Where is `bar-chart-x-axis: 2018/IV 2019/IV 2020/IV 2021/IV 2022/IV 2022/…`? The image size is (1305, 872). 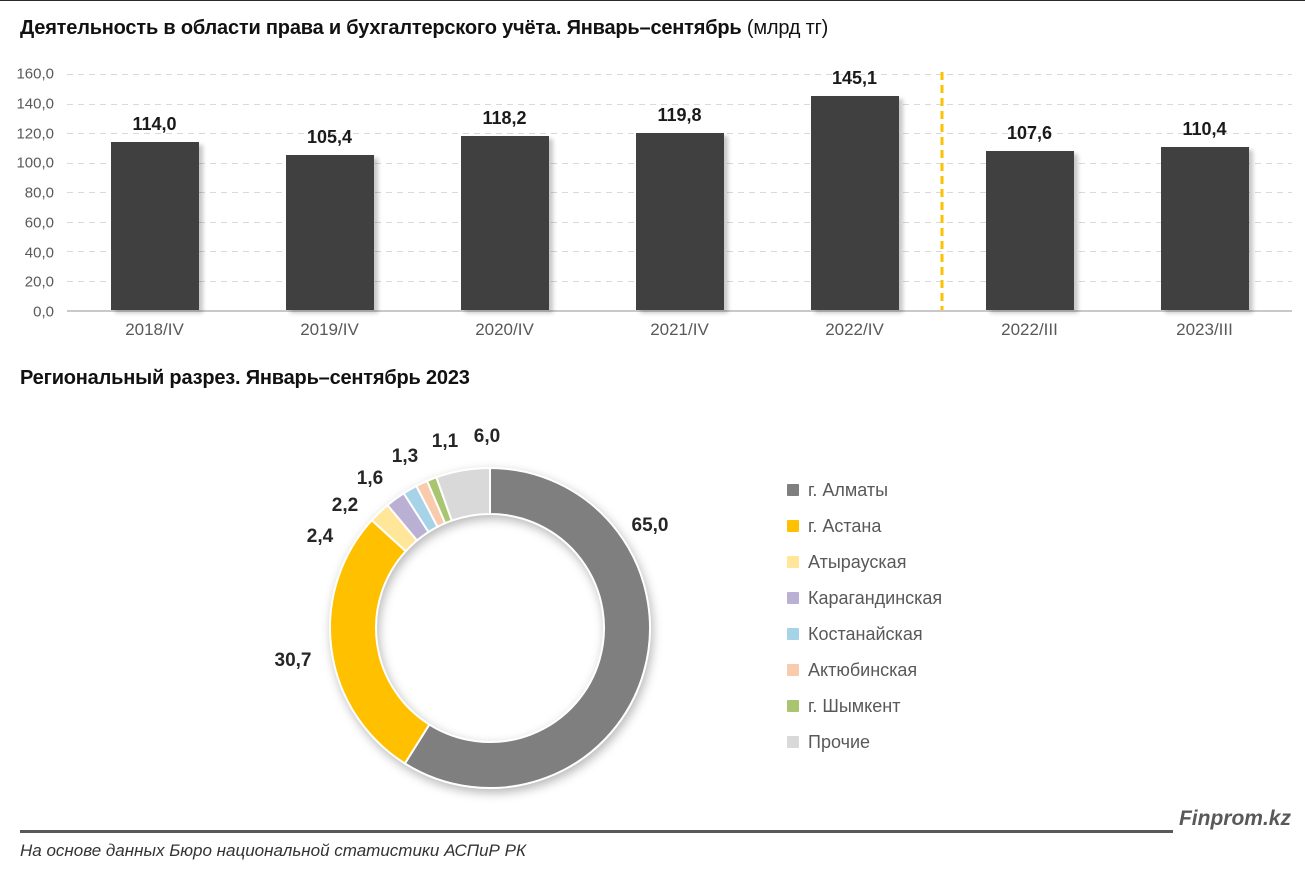 bar-chart-x-axis: 2018/IV 2019/IV 2020/IV 2021/IV 2022/IV 2022/… is located at coordinates (679, 330).